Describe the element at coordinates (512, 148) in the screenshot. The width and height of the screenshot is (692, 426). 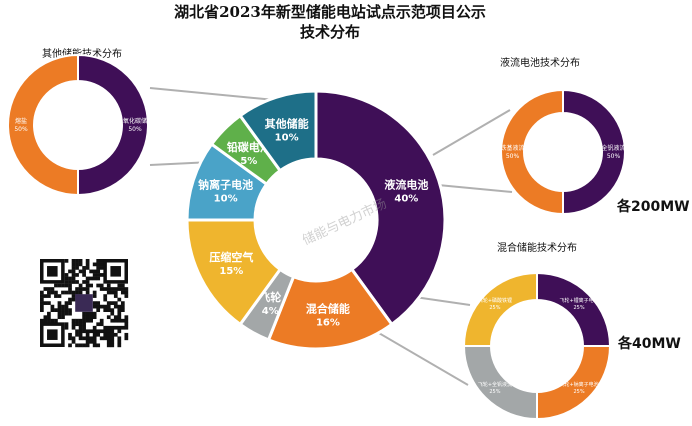
I see `flow-slice-label-1: 铁基液流` at that location.